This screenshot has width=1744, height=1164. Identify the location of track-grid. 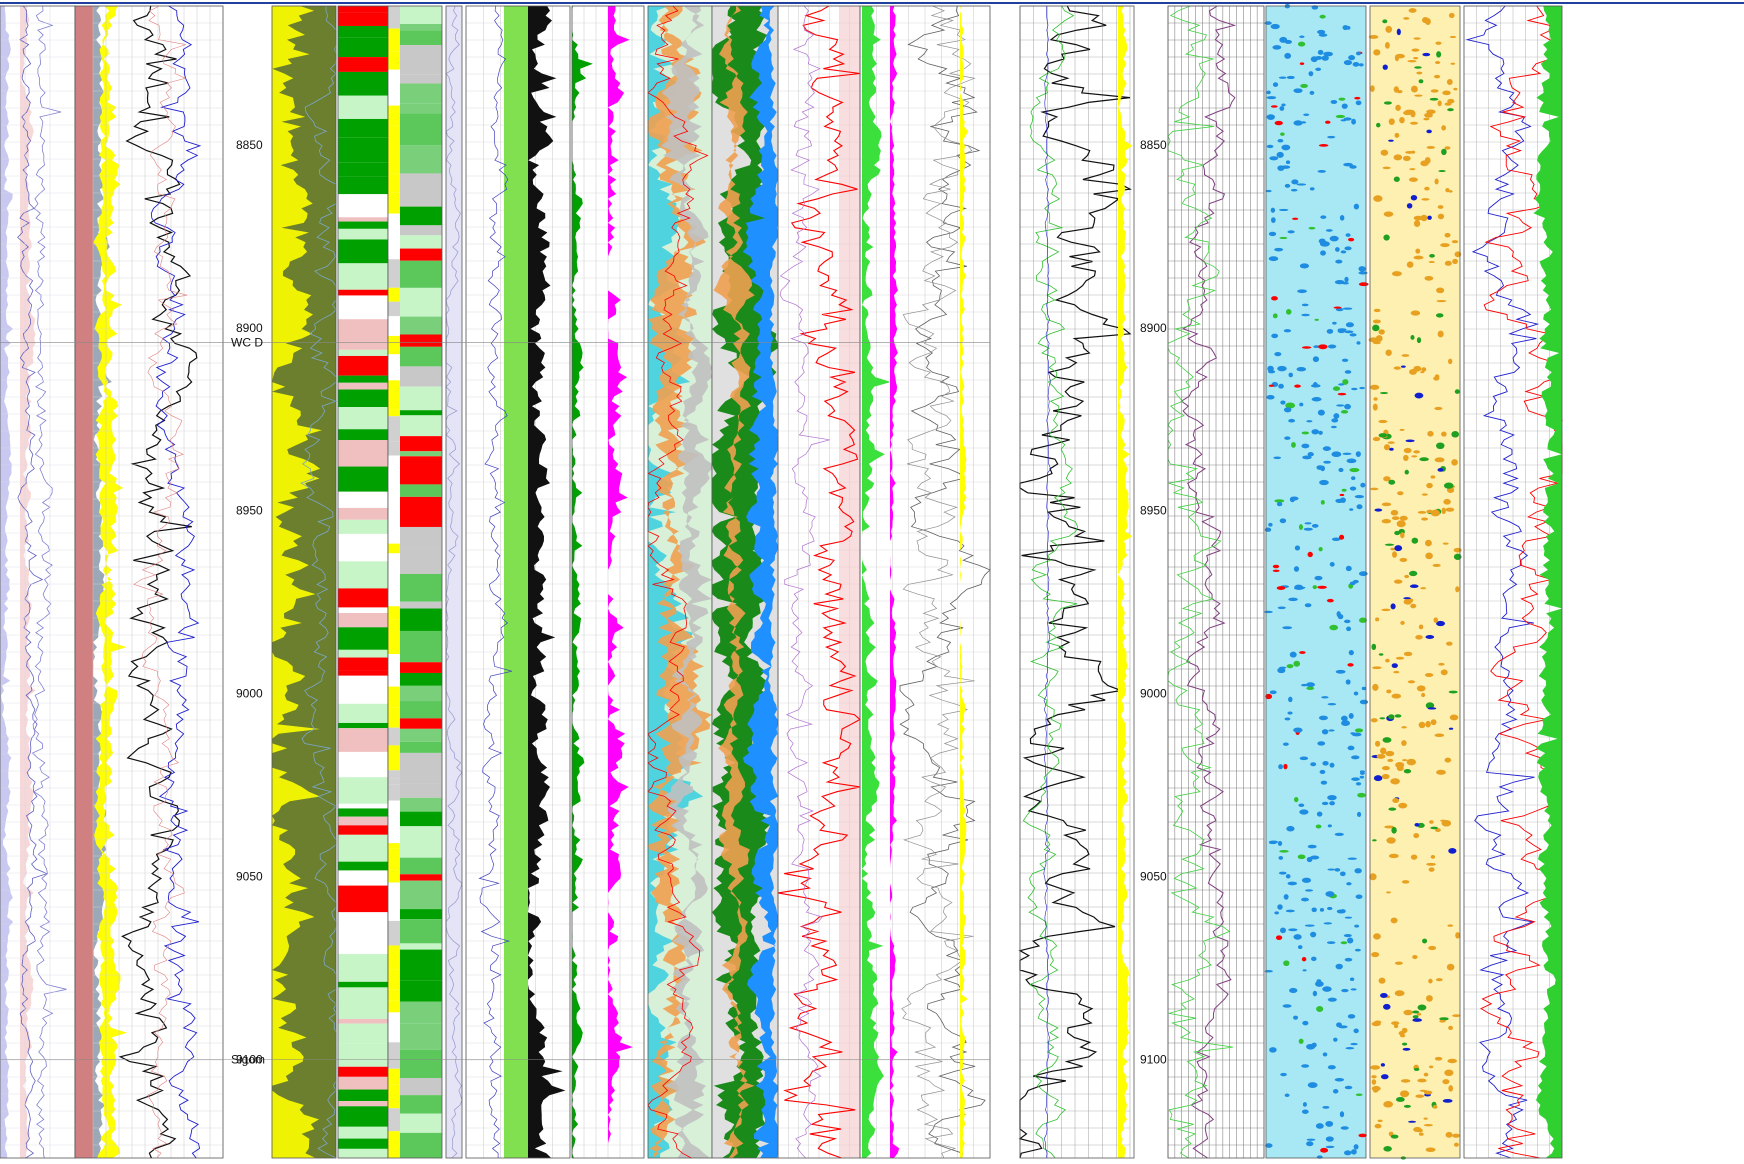
(158, 581).